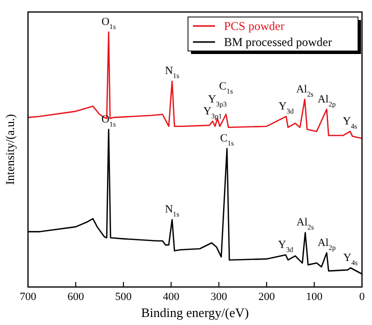  Describe the element at coordinates (362, 297) in the screenshot. I see `x-tick-label: 0` at that location.